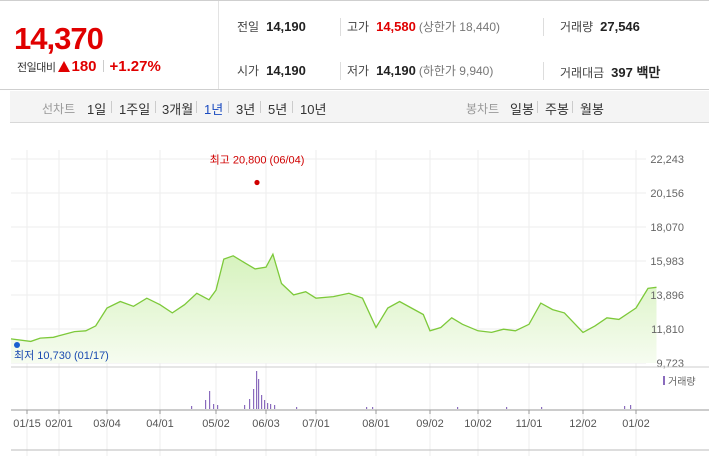  What do you see at coordinates (396, 26) in the screenshot?
I see `high-value: 14,580` at bounding box center [396, 26].